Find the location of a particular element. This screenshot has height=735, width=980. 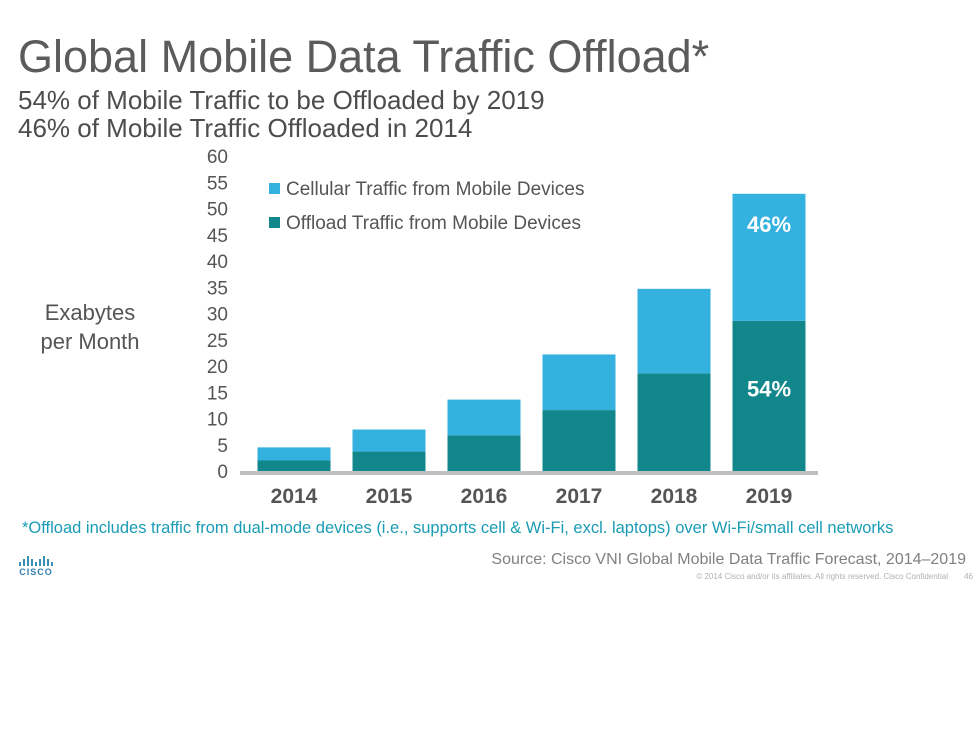

page-number: 46 is located at coordinates (968, 576).